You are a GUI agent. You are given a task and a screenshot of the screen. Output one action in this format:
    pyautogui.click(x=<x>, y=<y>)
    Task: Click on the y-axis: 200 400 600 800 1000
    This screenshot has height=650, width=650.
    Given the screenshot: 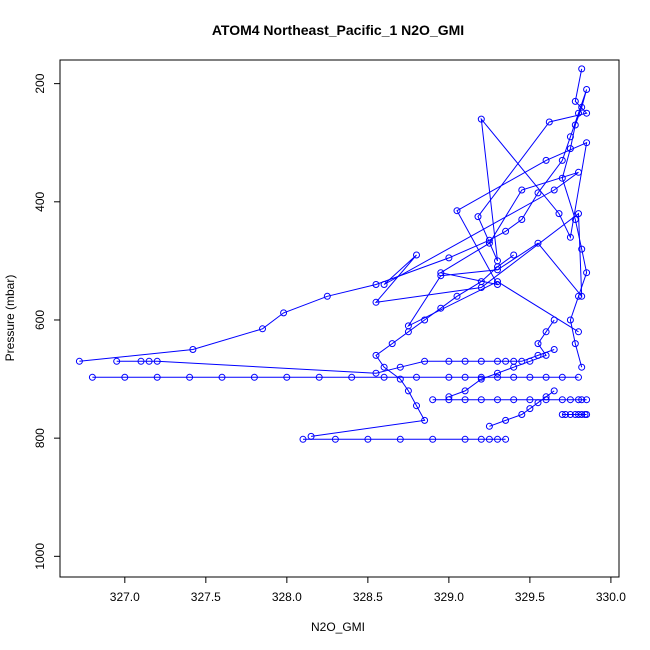 What is the action you would take?
    pyautogui.click(x=46, y=321)
    